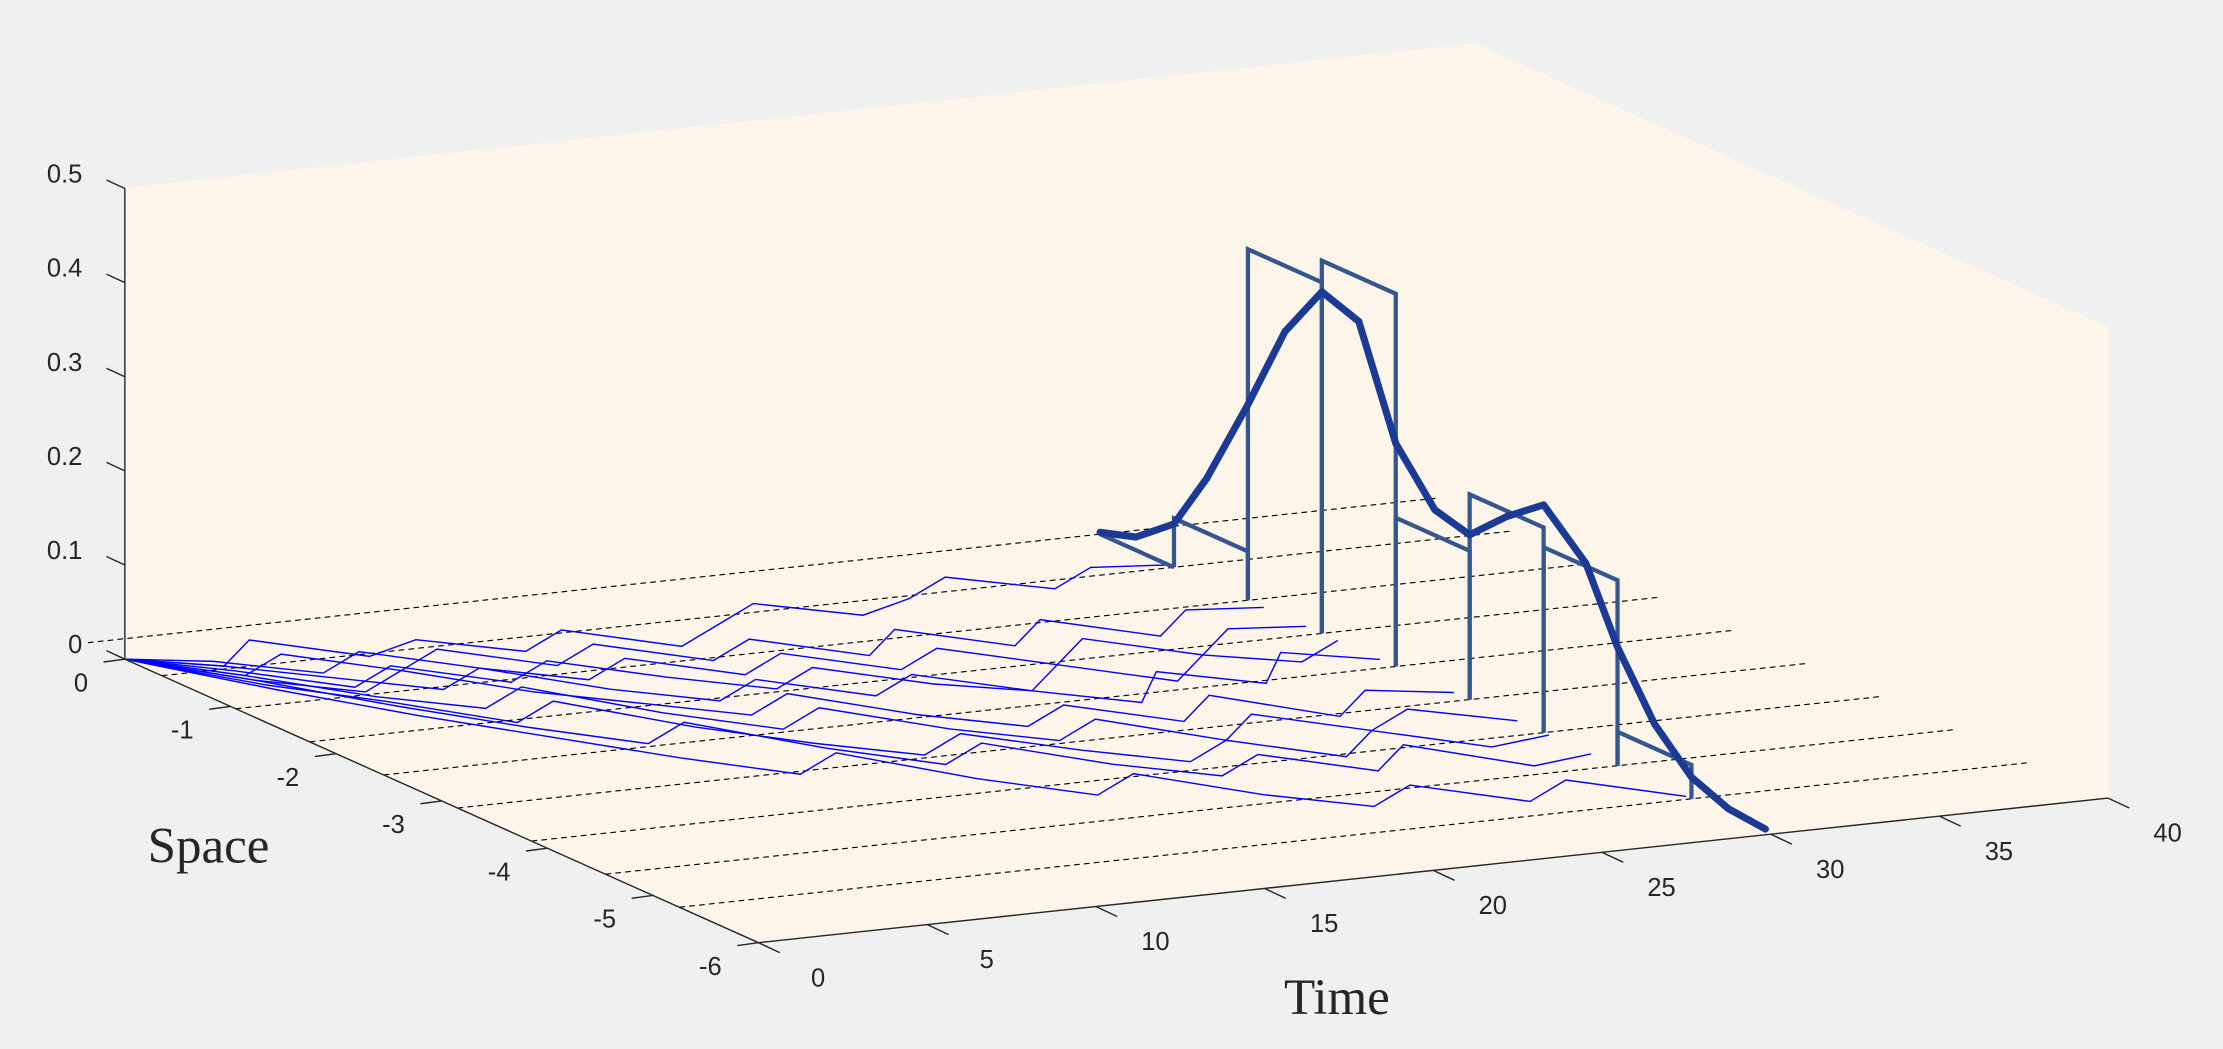 This screenshot has width=2223, height=1049. Describe the element at coordinates (75, 645) in the screenshot. I see `z-tick-label: 0` at that location.